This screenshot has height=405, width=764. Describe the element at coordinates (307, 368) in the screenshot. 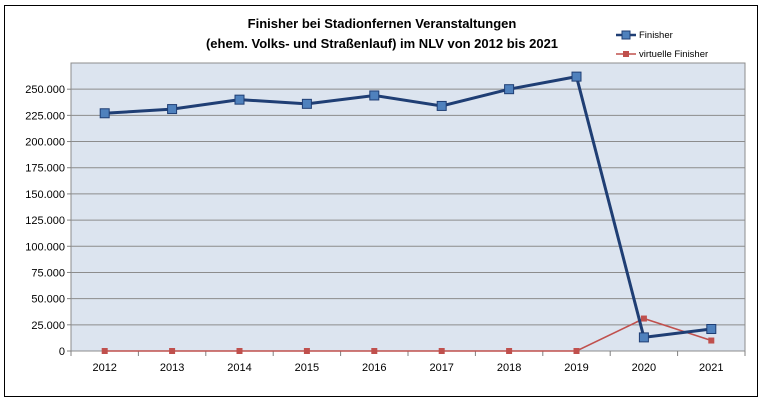

I see `x-tick-label: 2015` at that location.